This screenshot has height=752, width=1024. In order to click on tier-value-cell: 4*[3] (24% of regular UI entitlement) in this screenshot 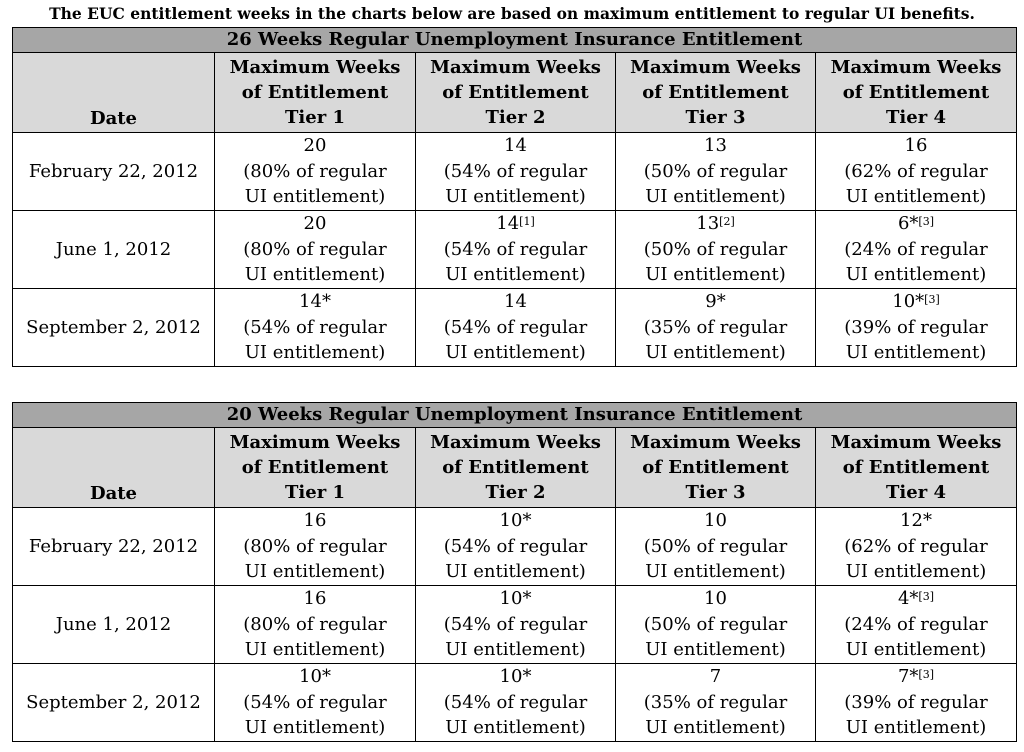, I will do `click(916, 624)`.